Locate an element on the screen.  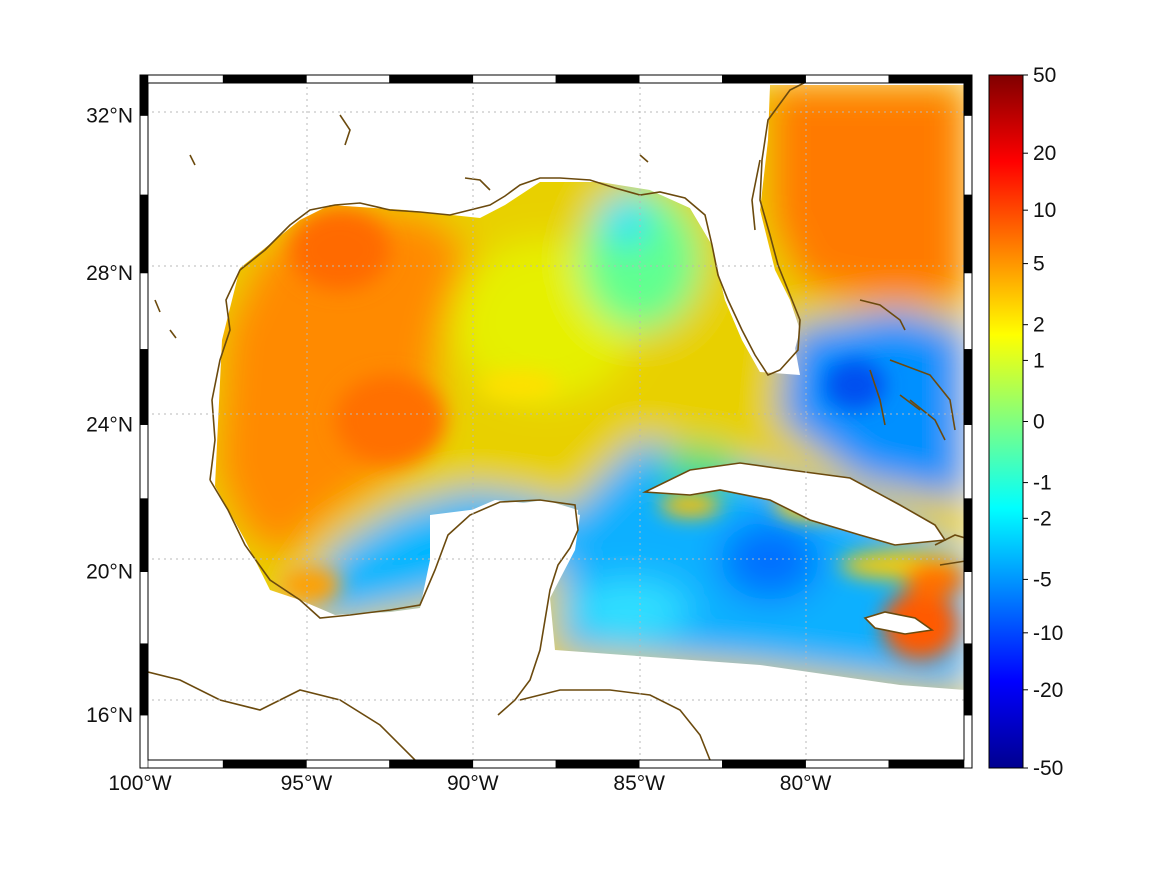
atlantic-coastline is located at coordinates (756, 195).